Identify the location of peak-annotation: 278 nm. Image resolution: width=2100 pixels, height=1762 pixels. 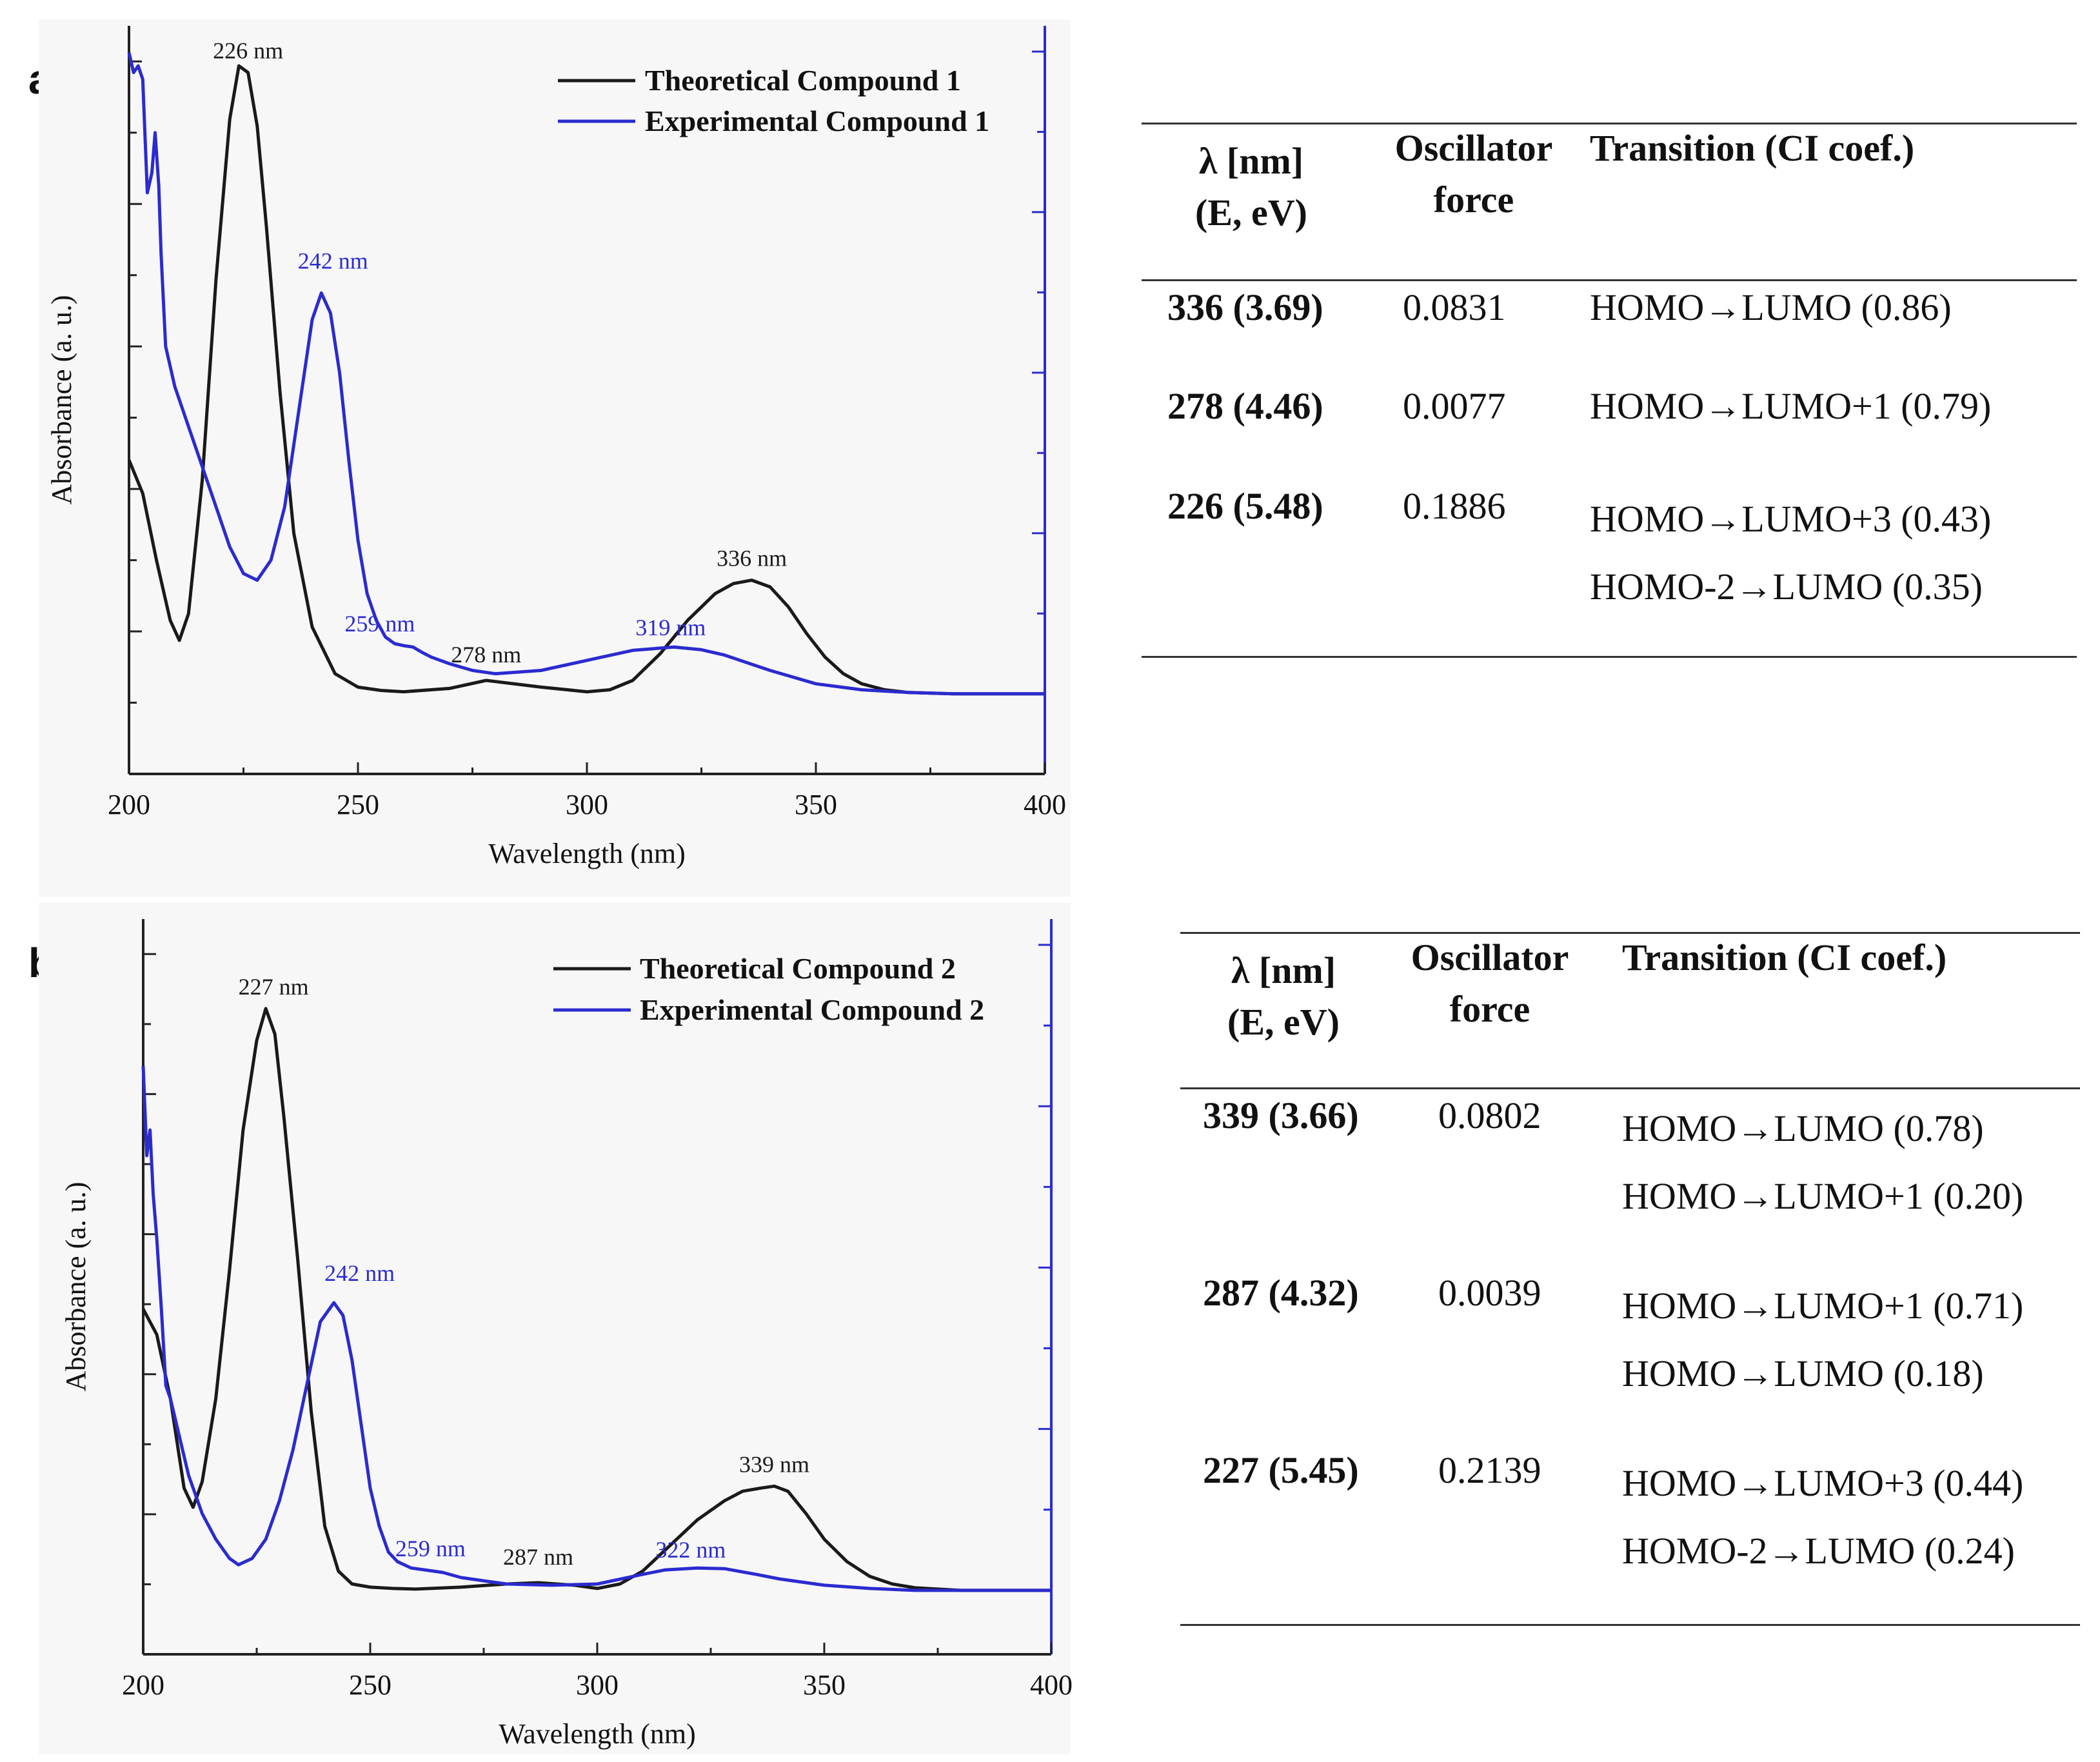
(486, 655).